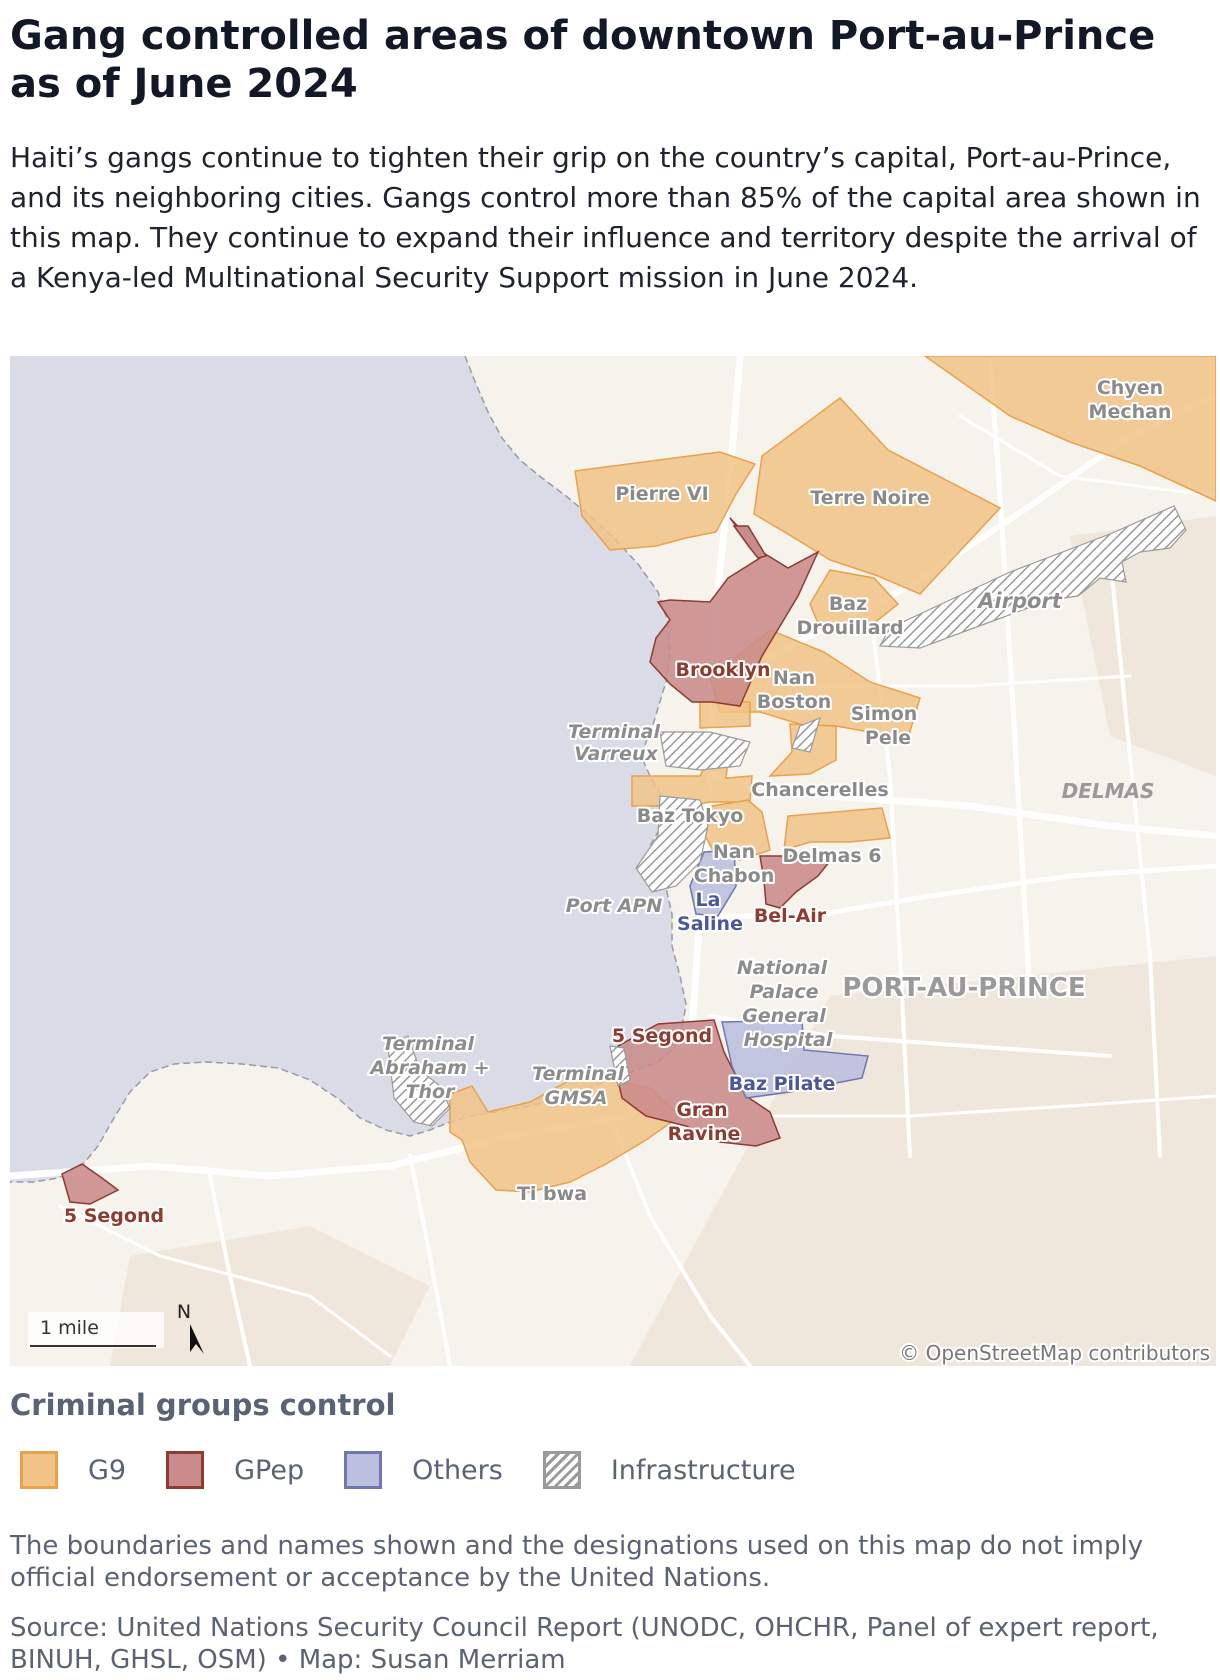  Describe the element at coordinates (782, 968) in the screenshot. I see `label-national: National` at that location.